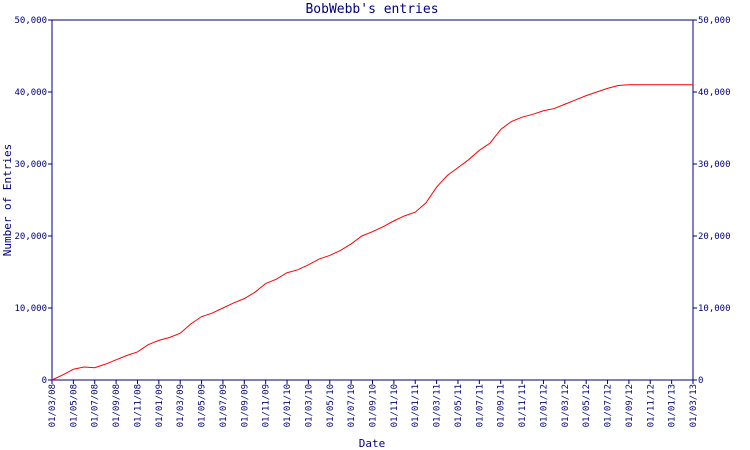  What do you see at coordinates (53, 405) in the screenshot?
I see `x-tick-label: 01/03/08` at bounding box center [53, 405].